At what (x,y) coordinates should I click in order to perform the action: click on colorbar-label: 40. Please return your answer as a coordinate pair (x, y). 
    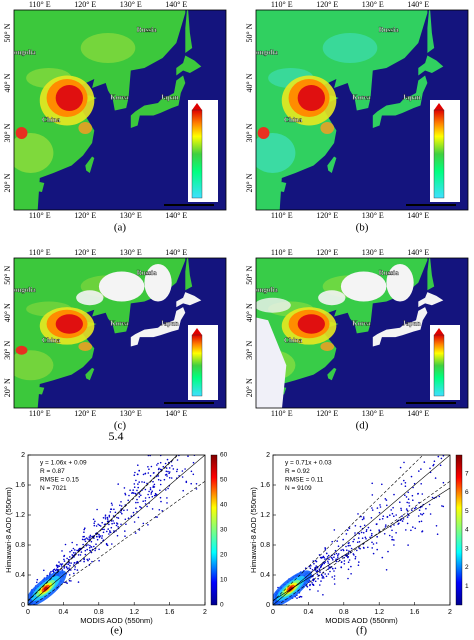
    Looking at the image, I should click on (224, 505).